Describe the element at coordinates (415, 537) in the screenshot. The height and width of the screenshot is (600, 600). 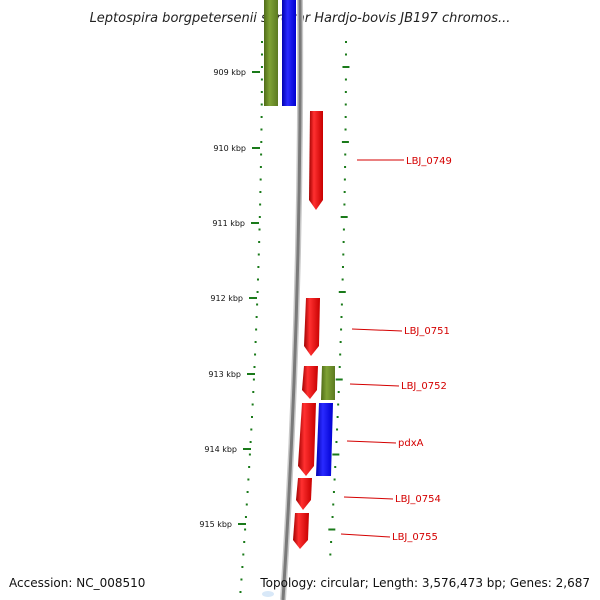
I see `gene-label-lbj-0755: LBJ_0755` at that location.